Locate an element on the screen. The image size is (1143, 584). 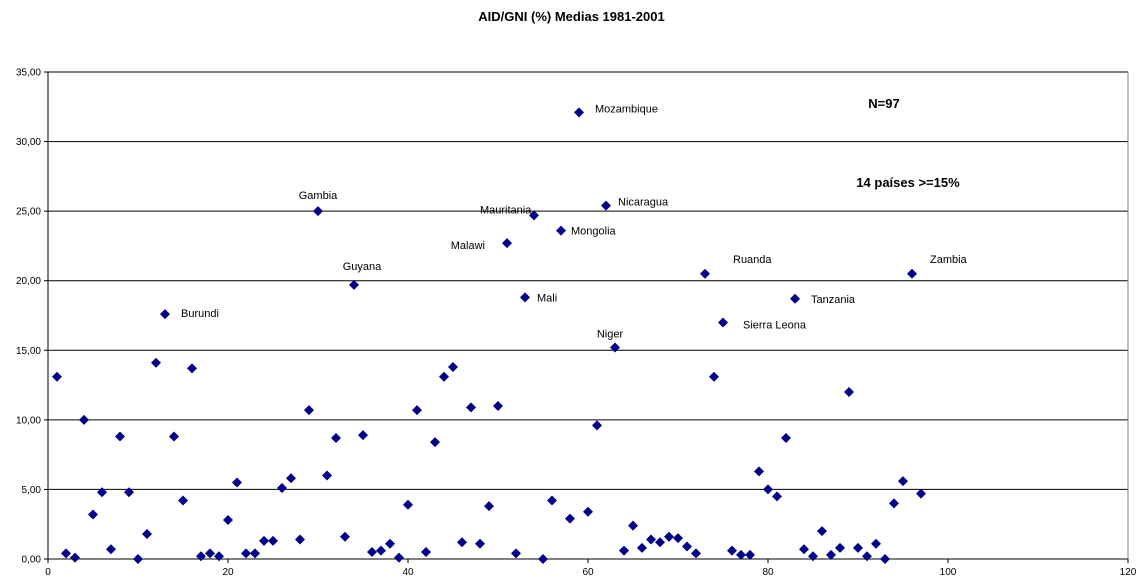
point-label: Ruanda is located at coordinates (752, 260).